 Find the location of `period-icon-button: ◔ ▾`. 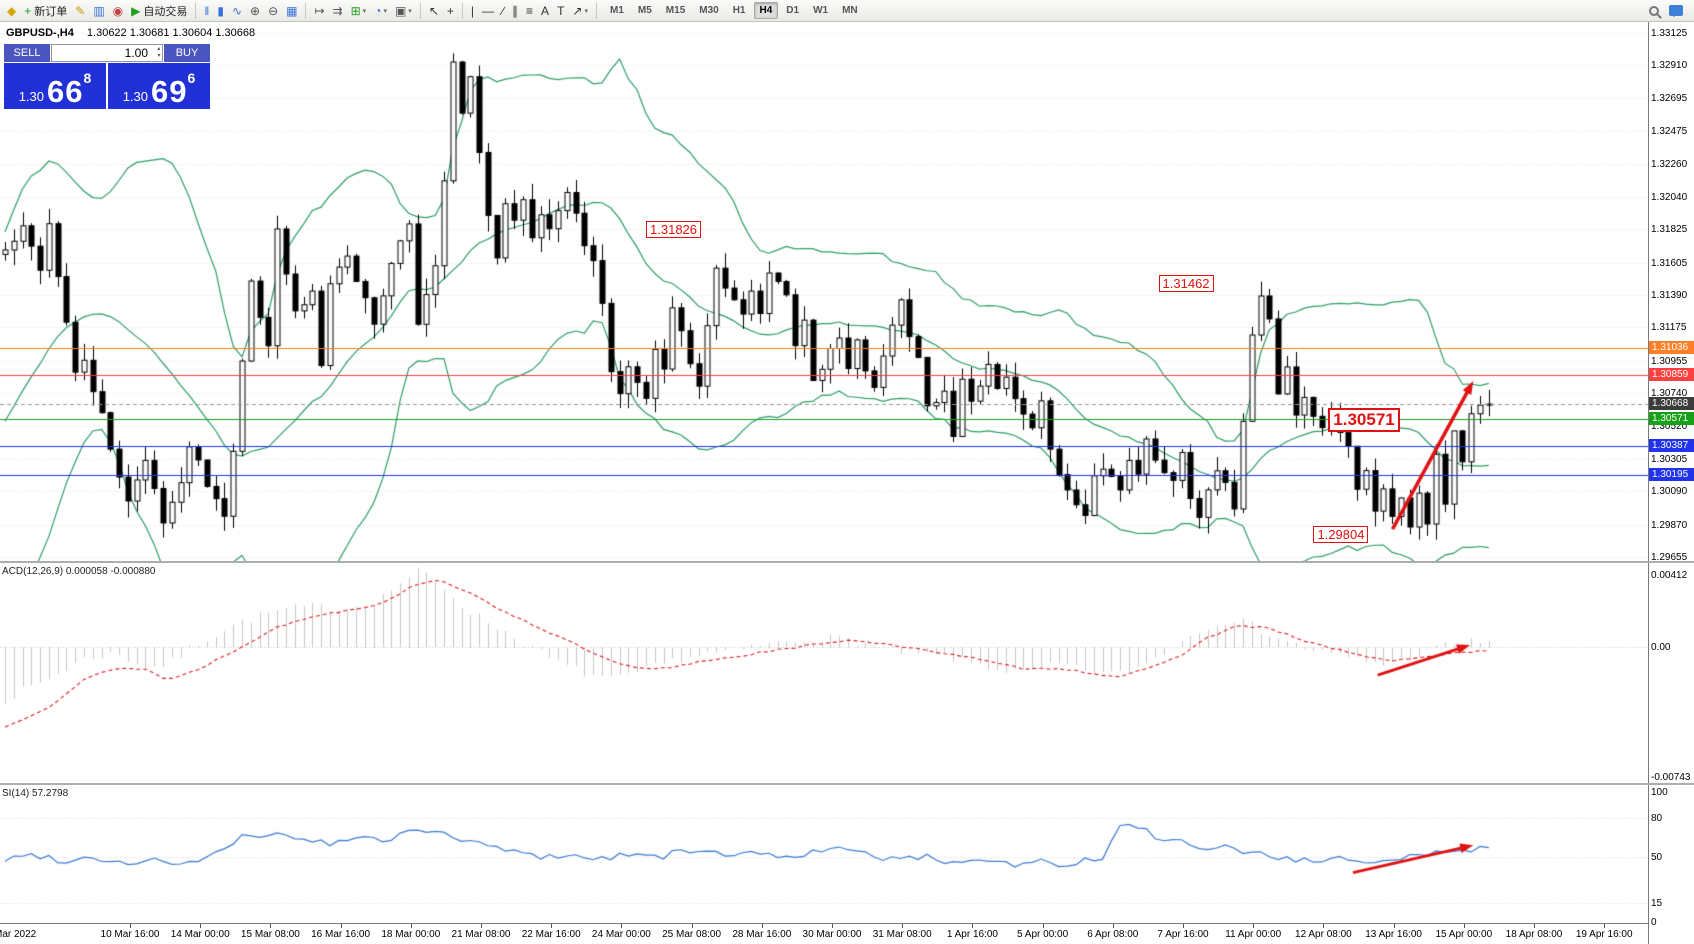

period-icon-button: ◔ ▾ is located at coordinates (380, 10).